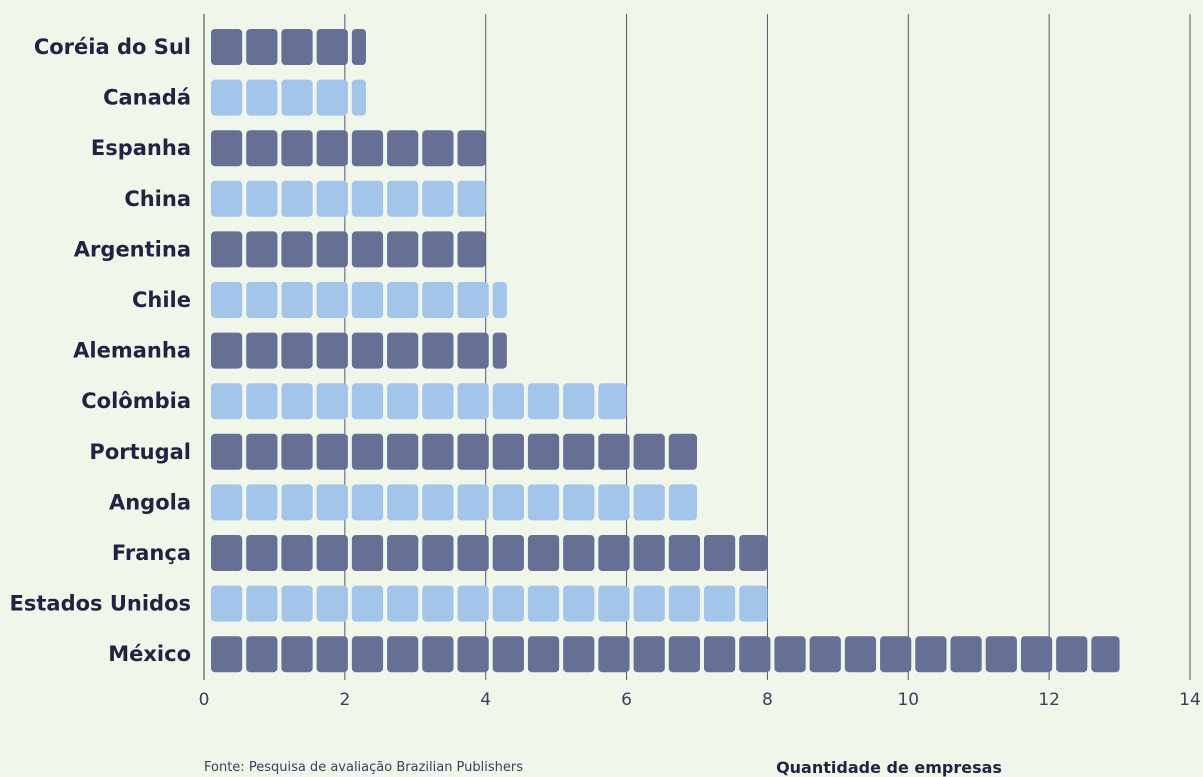 The height and width of the screenshot is (777, 1203). Describe the element at coordinates (767, 700) in the screenshot. I see `x-tick-label: 8` at that location.